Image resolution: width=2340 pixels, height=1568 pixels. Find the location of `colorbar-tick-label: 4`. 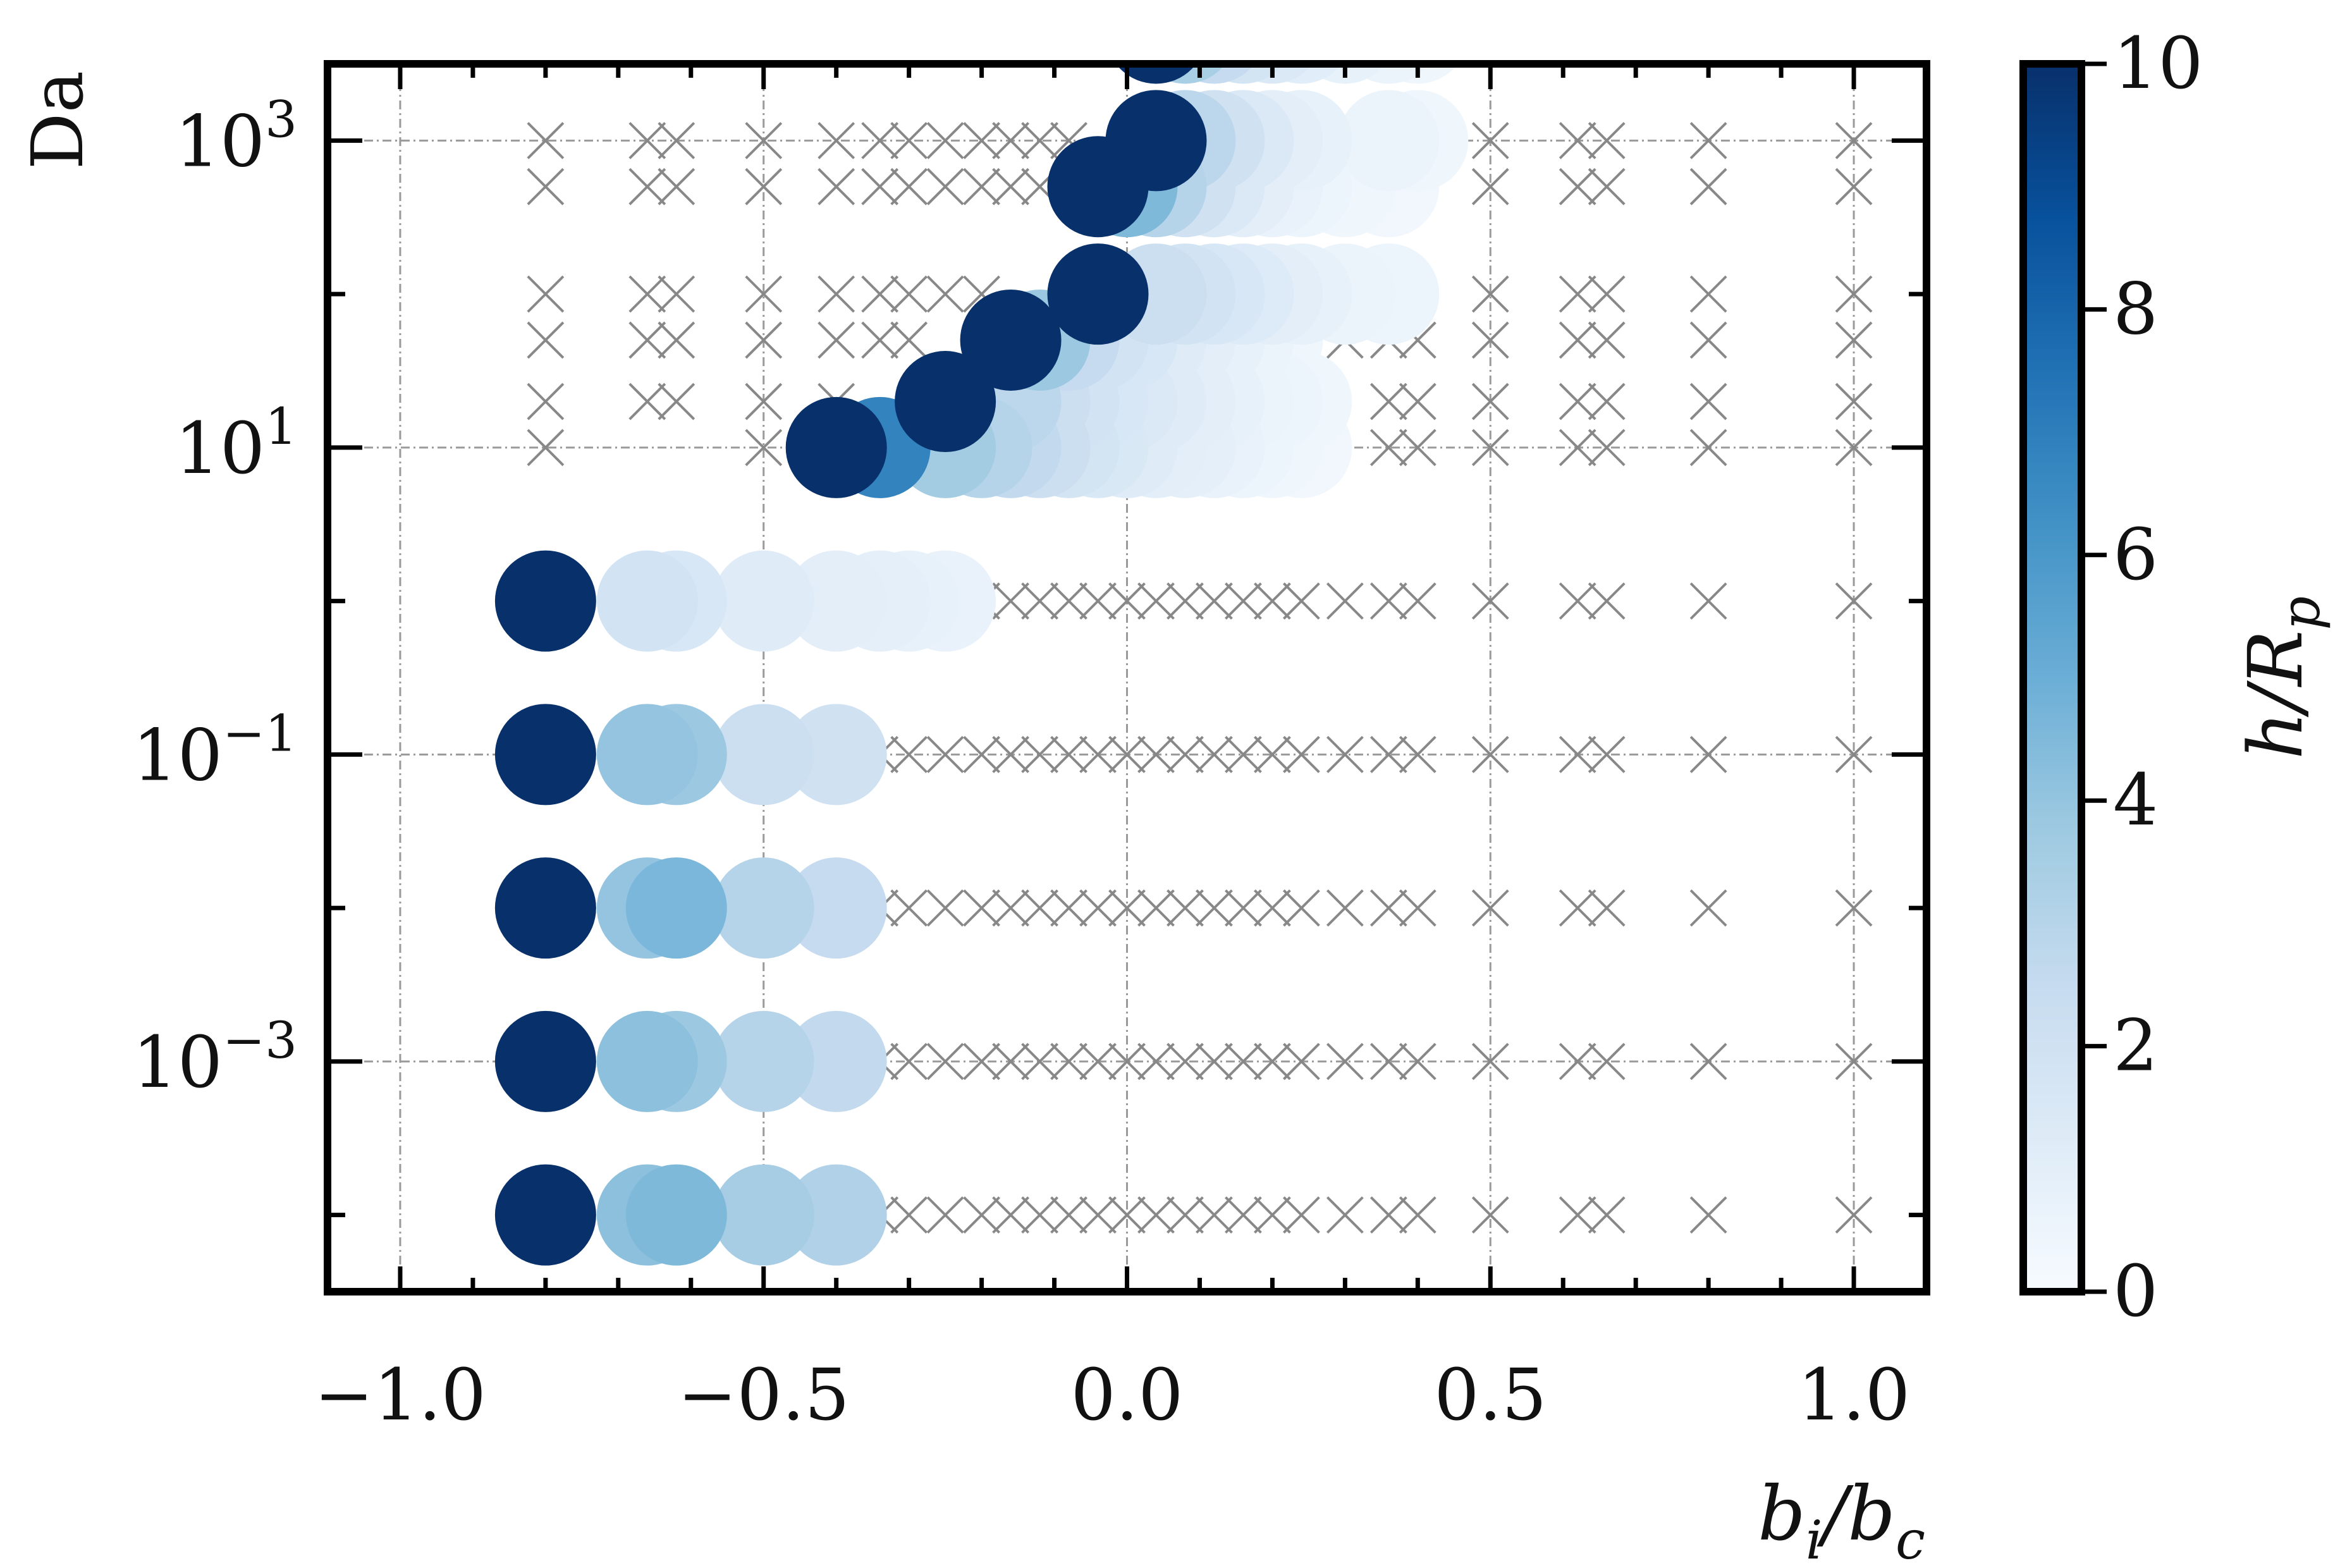

colorbar-tick-label: 4 is located at coordinates (2135, 800).